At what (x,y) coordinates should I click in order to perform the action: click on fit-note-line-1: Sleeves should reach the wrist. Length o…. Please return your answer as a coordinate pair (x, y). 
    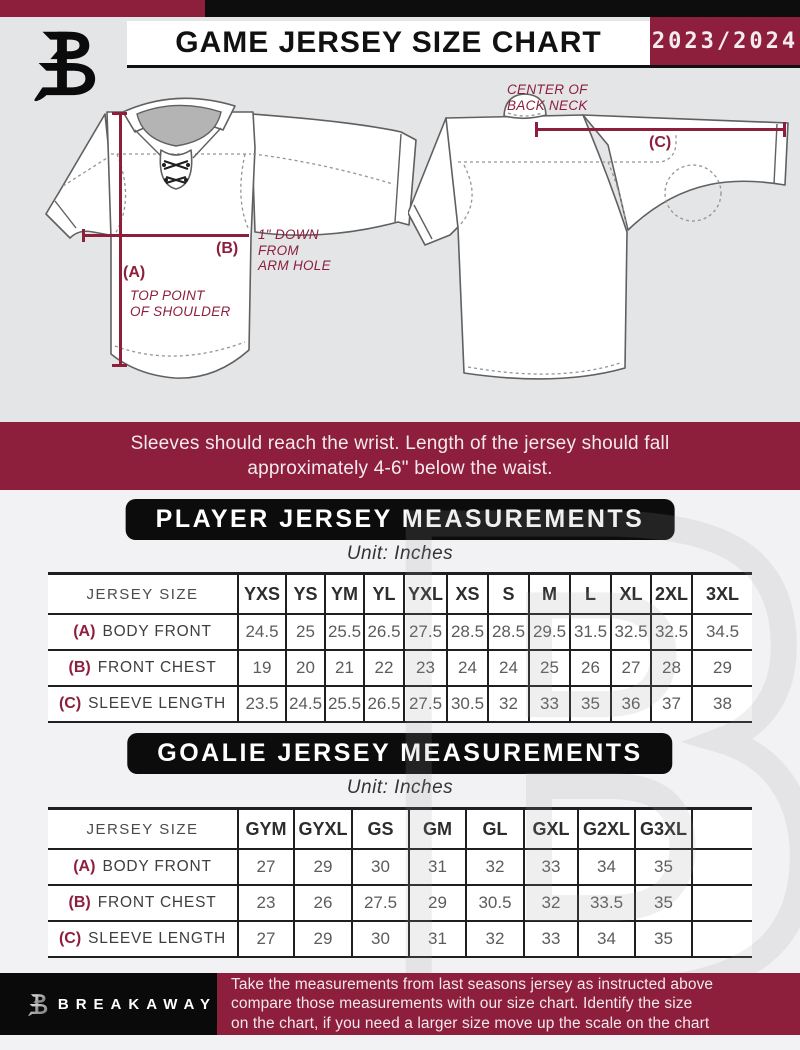
    Looking at the image, I should click on (400, 443).